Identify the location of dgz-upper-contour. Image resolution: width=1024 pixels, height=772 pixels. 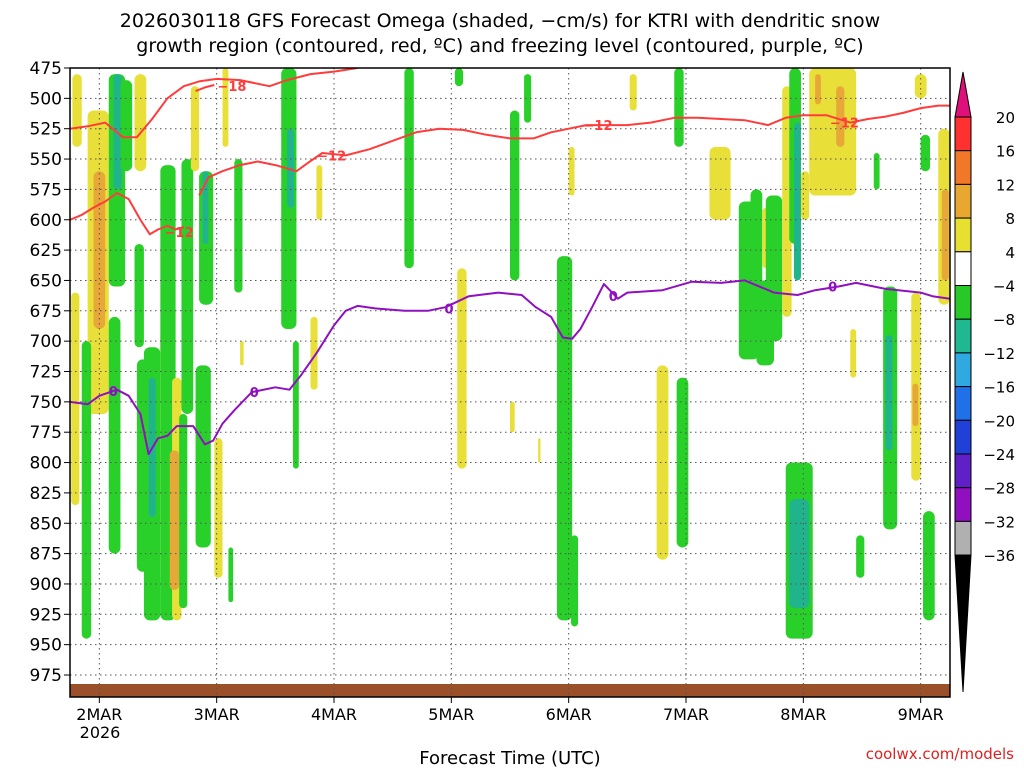
(214, 103).